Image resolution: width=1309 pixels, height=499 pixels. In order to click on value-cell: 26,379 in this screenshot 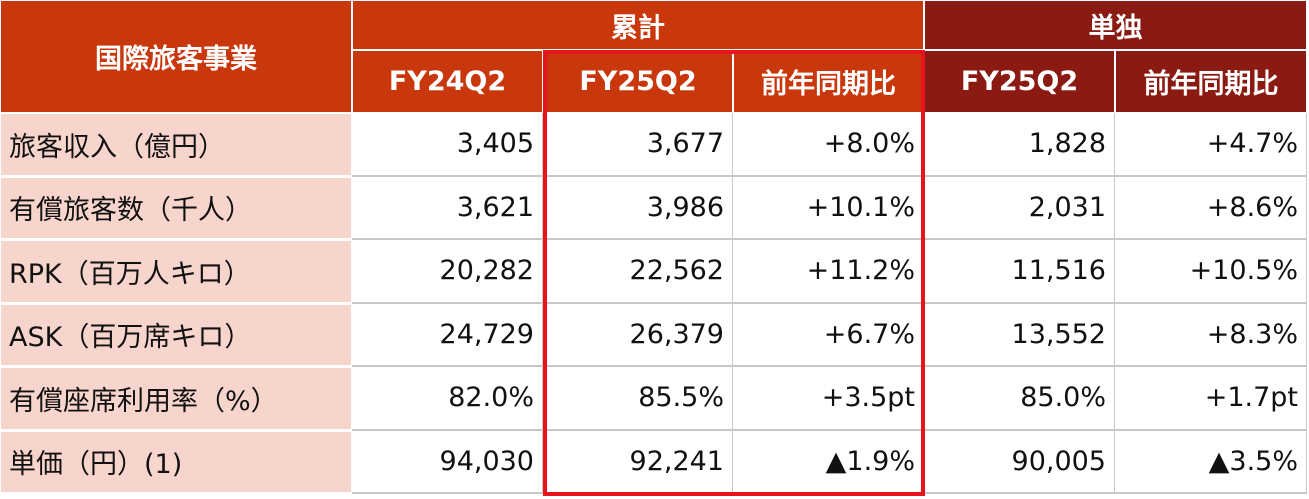, I will do `click(638, 335)`.